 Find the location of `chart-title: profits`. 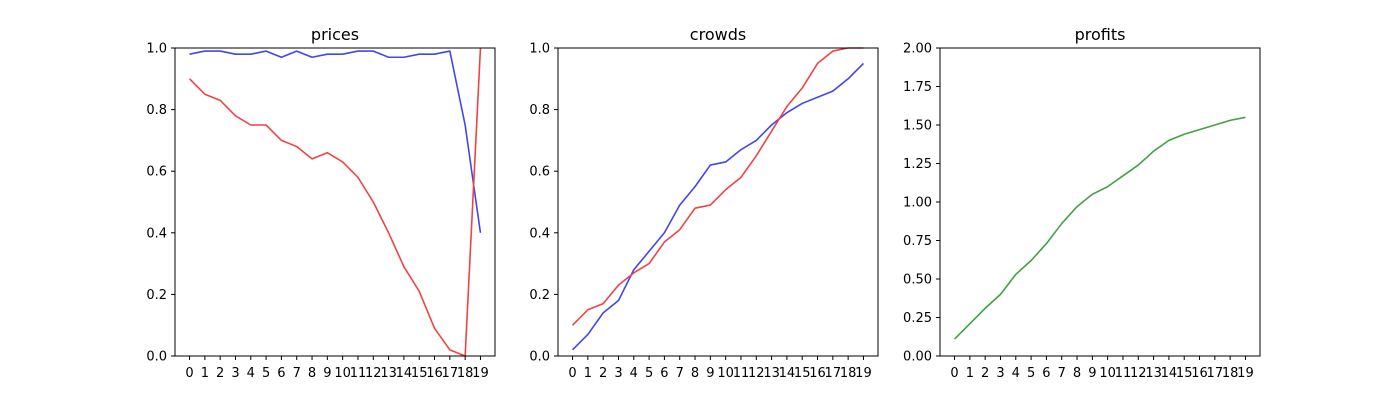

chart-title: profits is located at coordinates (1100, 34).